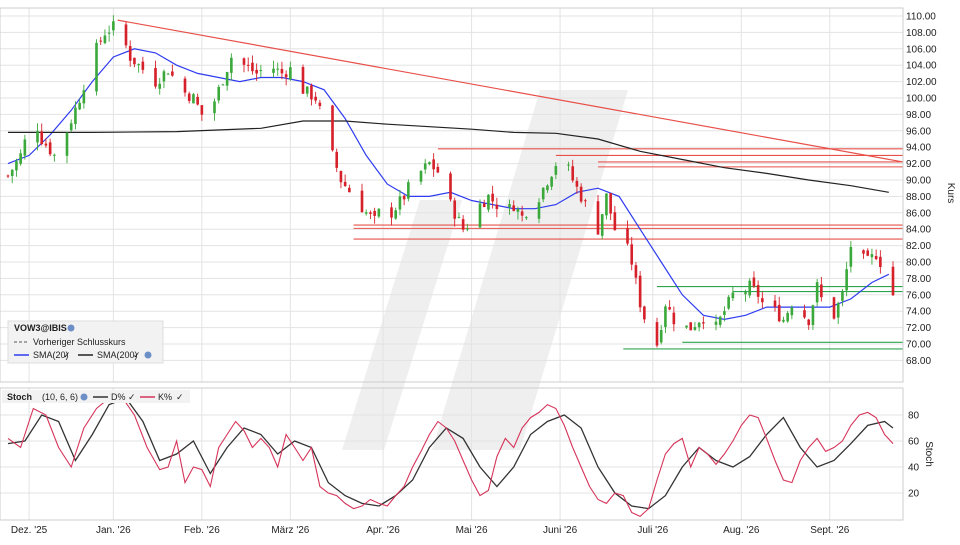 This screenshot has height=545, width=960. Describe the element at coordinates (113, 530) in the screenshot. I see `x-tick-label: Jan. '26` at that location.